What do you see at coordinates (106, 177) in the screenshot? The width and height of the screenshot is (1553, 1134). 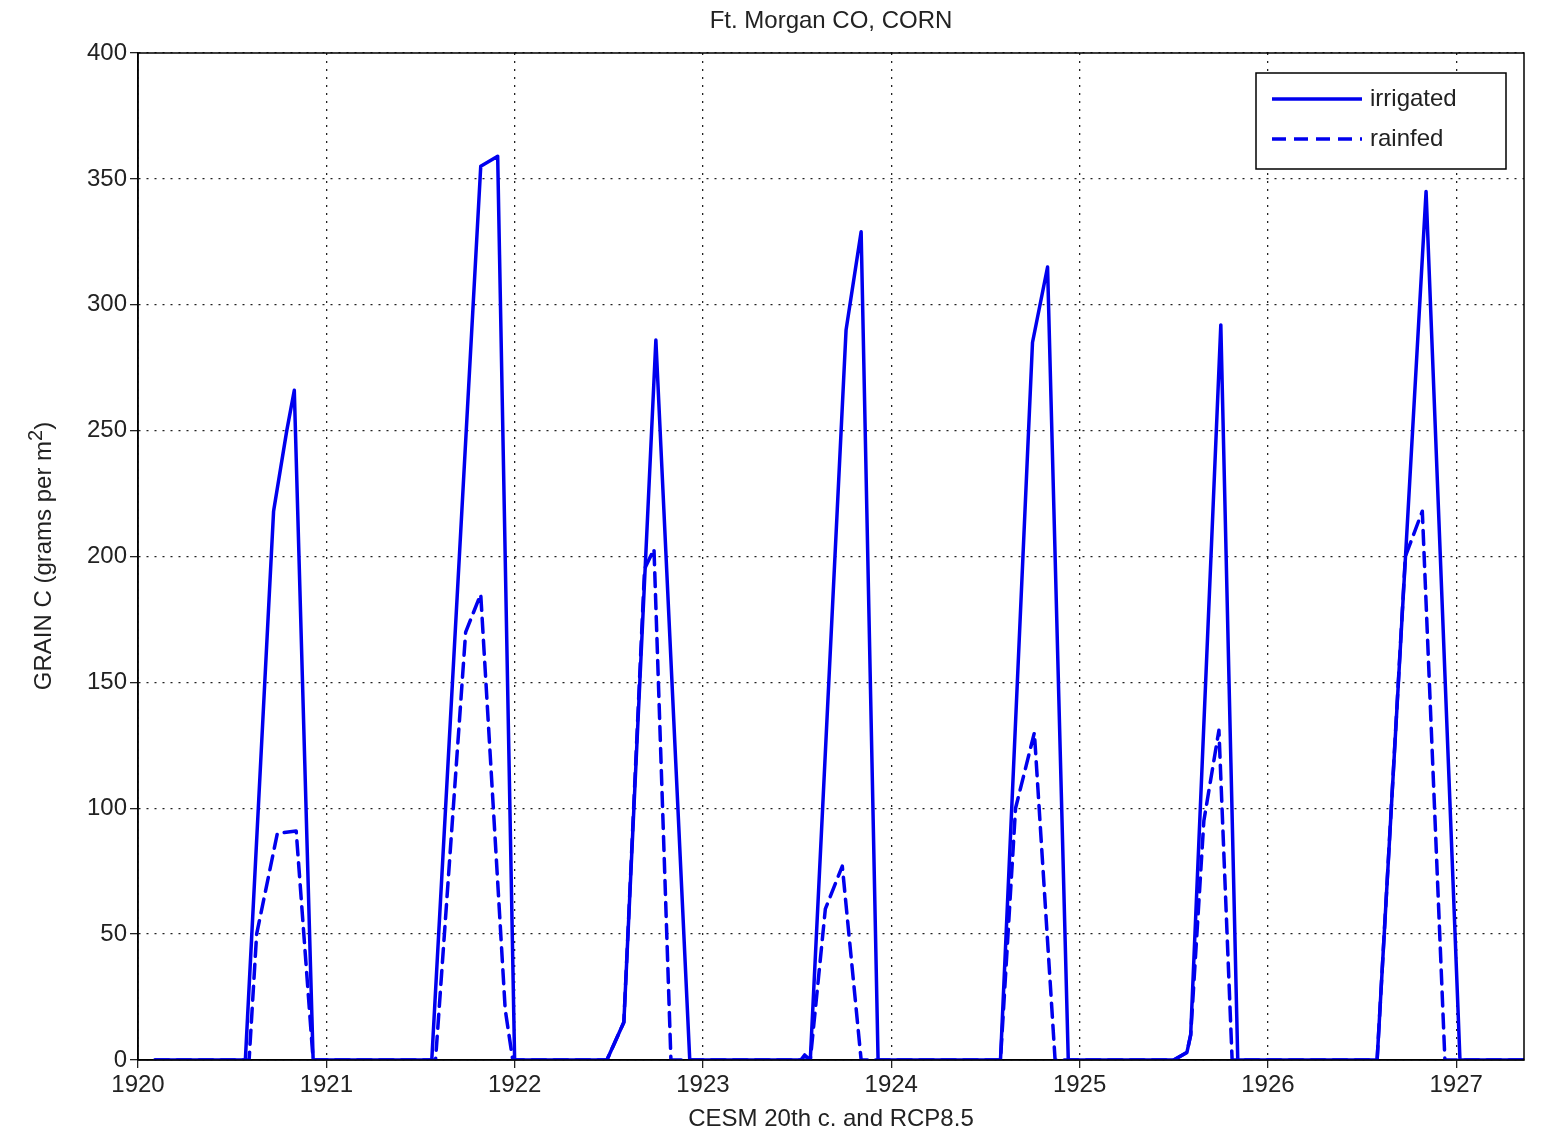 I see `y-tick-label: 350` at bounding box center [106, 177].